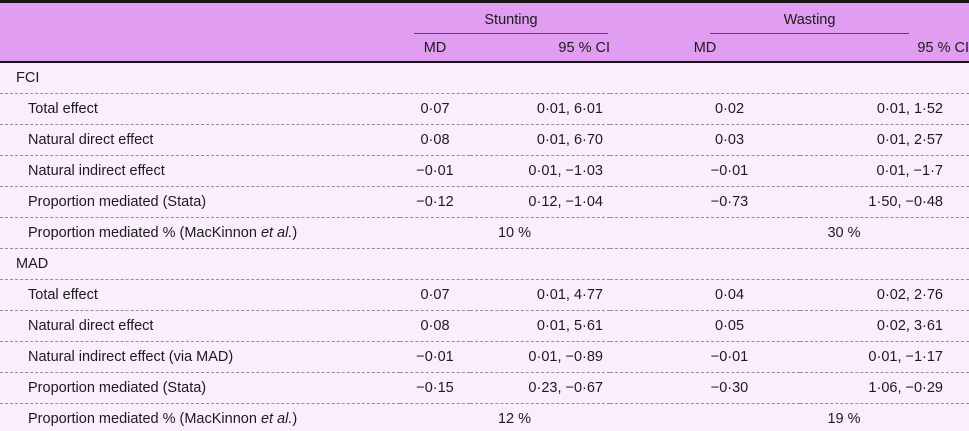  I want to click on section-label: MAD, so click(484, 264).